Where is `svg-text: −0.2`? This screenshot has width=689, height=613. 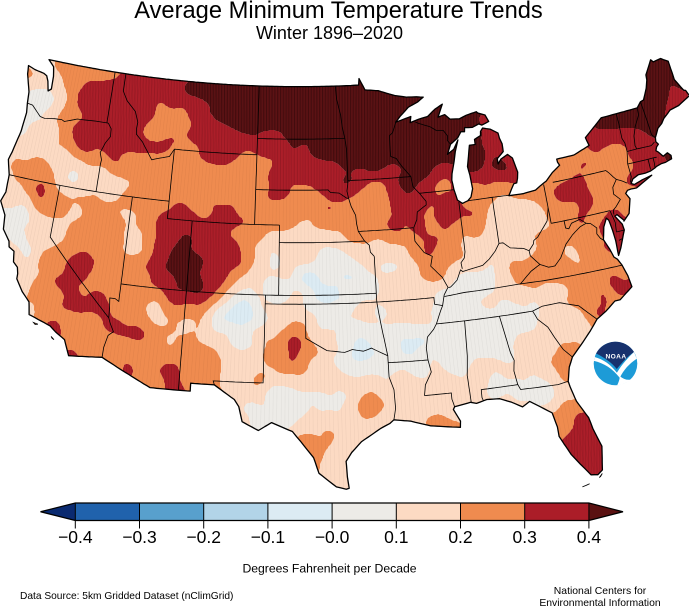
svg-text: −0.2 is located at coordinates (203, 537).